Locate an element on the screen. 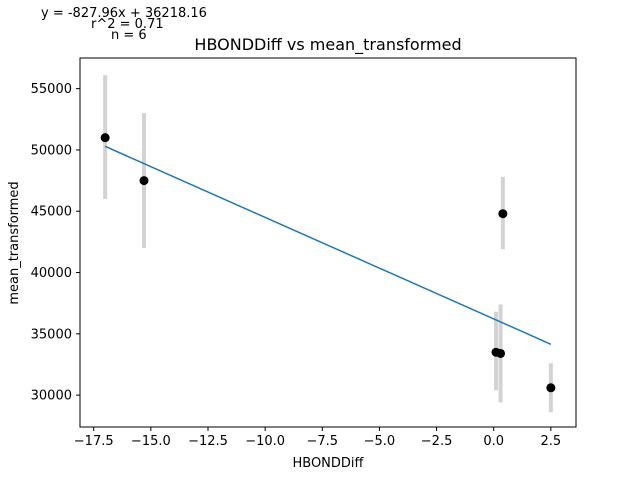 The width and height of the screenshot is (640, 480). x-tick-label-7: 0.0 is located at coordinates (493, 441).